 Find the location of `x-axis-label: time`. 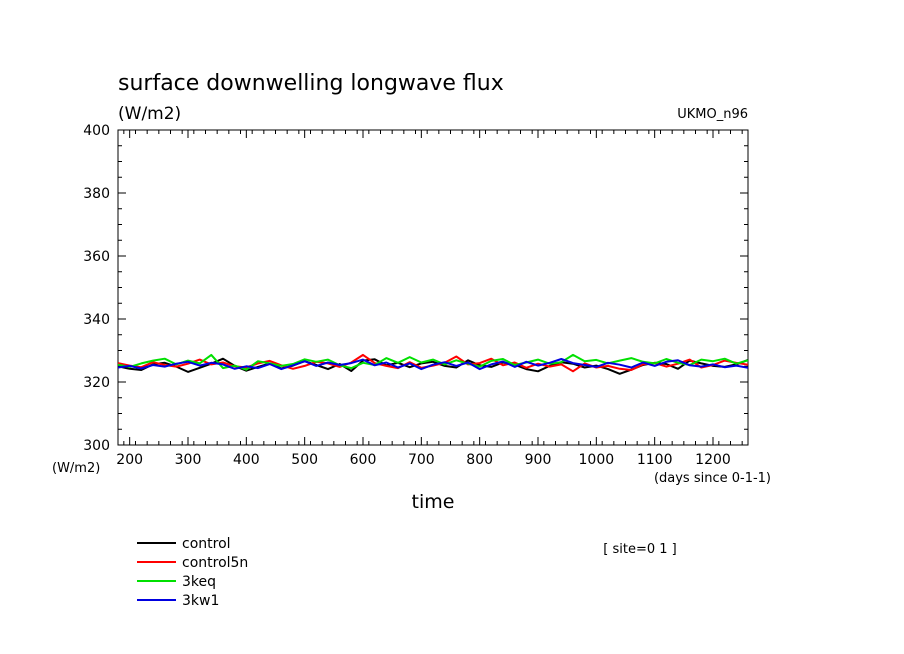

x-axis-label: time is located at coordinates (433, 502).